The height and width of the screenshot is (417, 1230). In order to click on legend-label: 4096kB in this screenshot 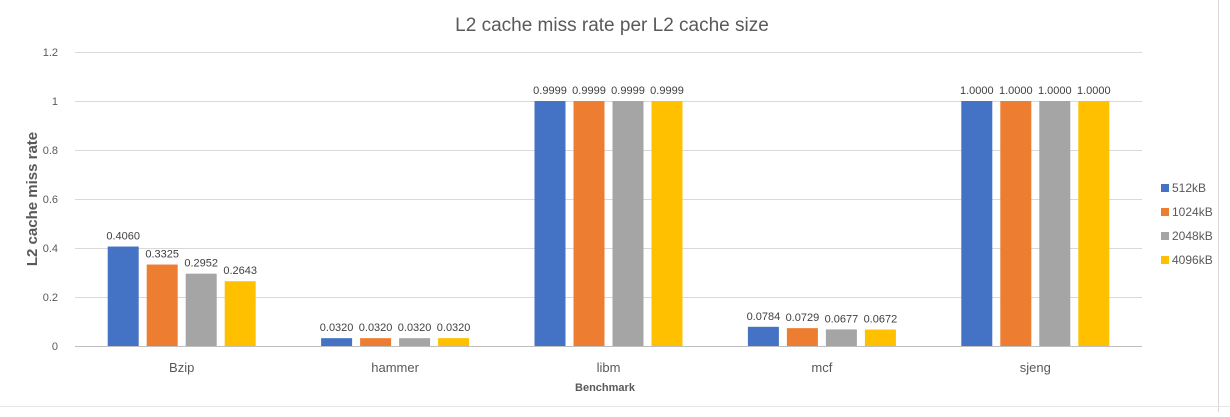, I will do `click(1192, 260)`.